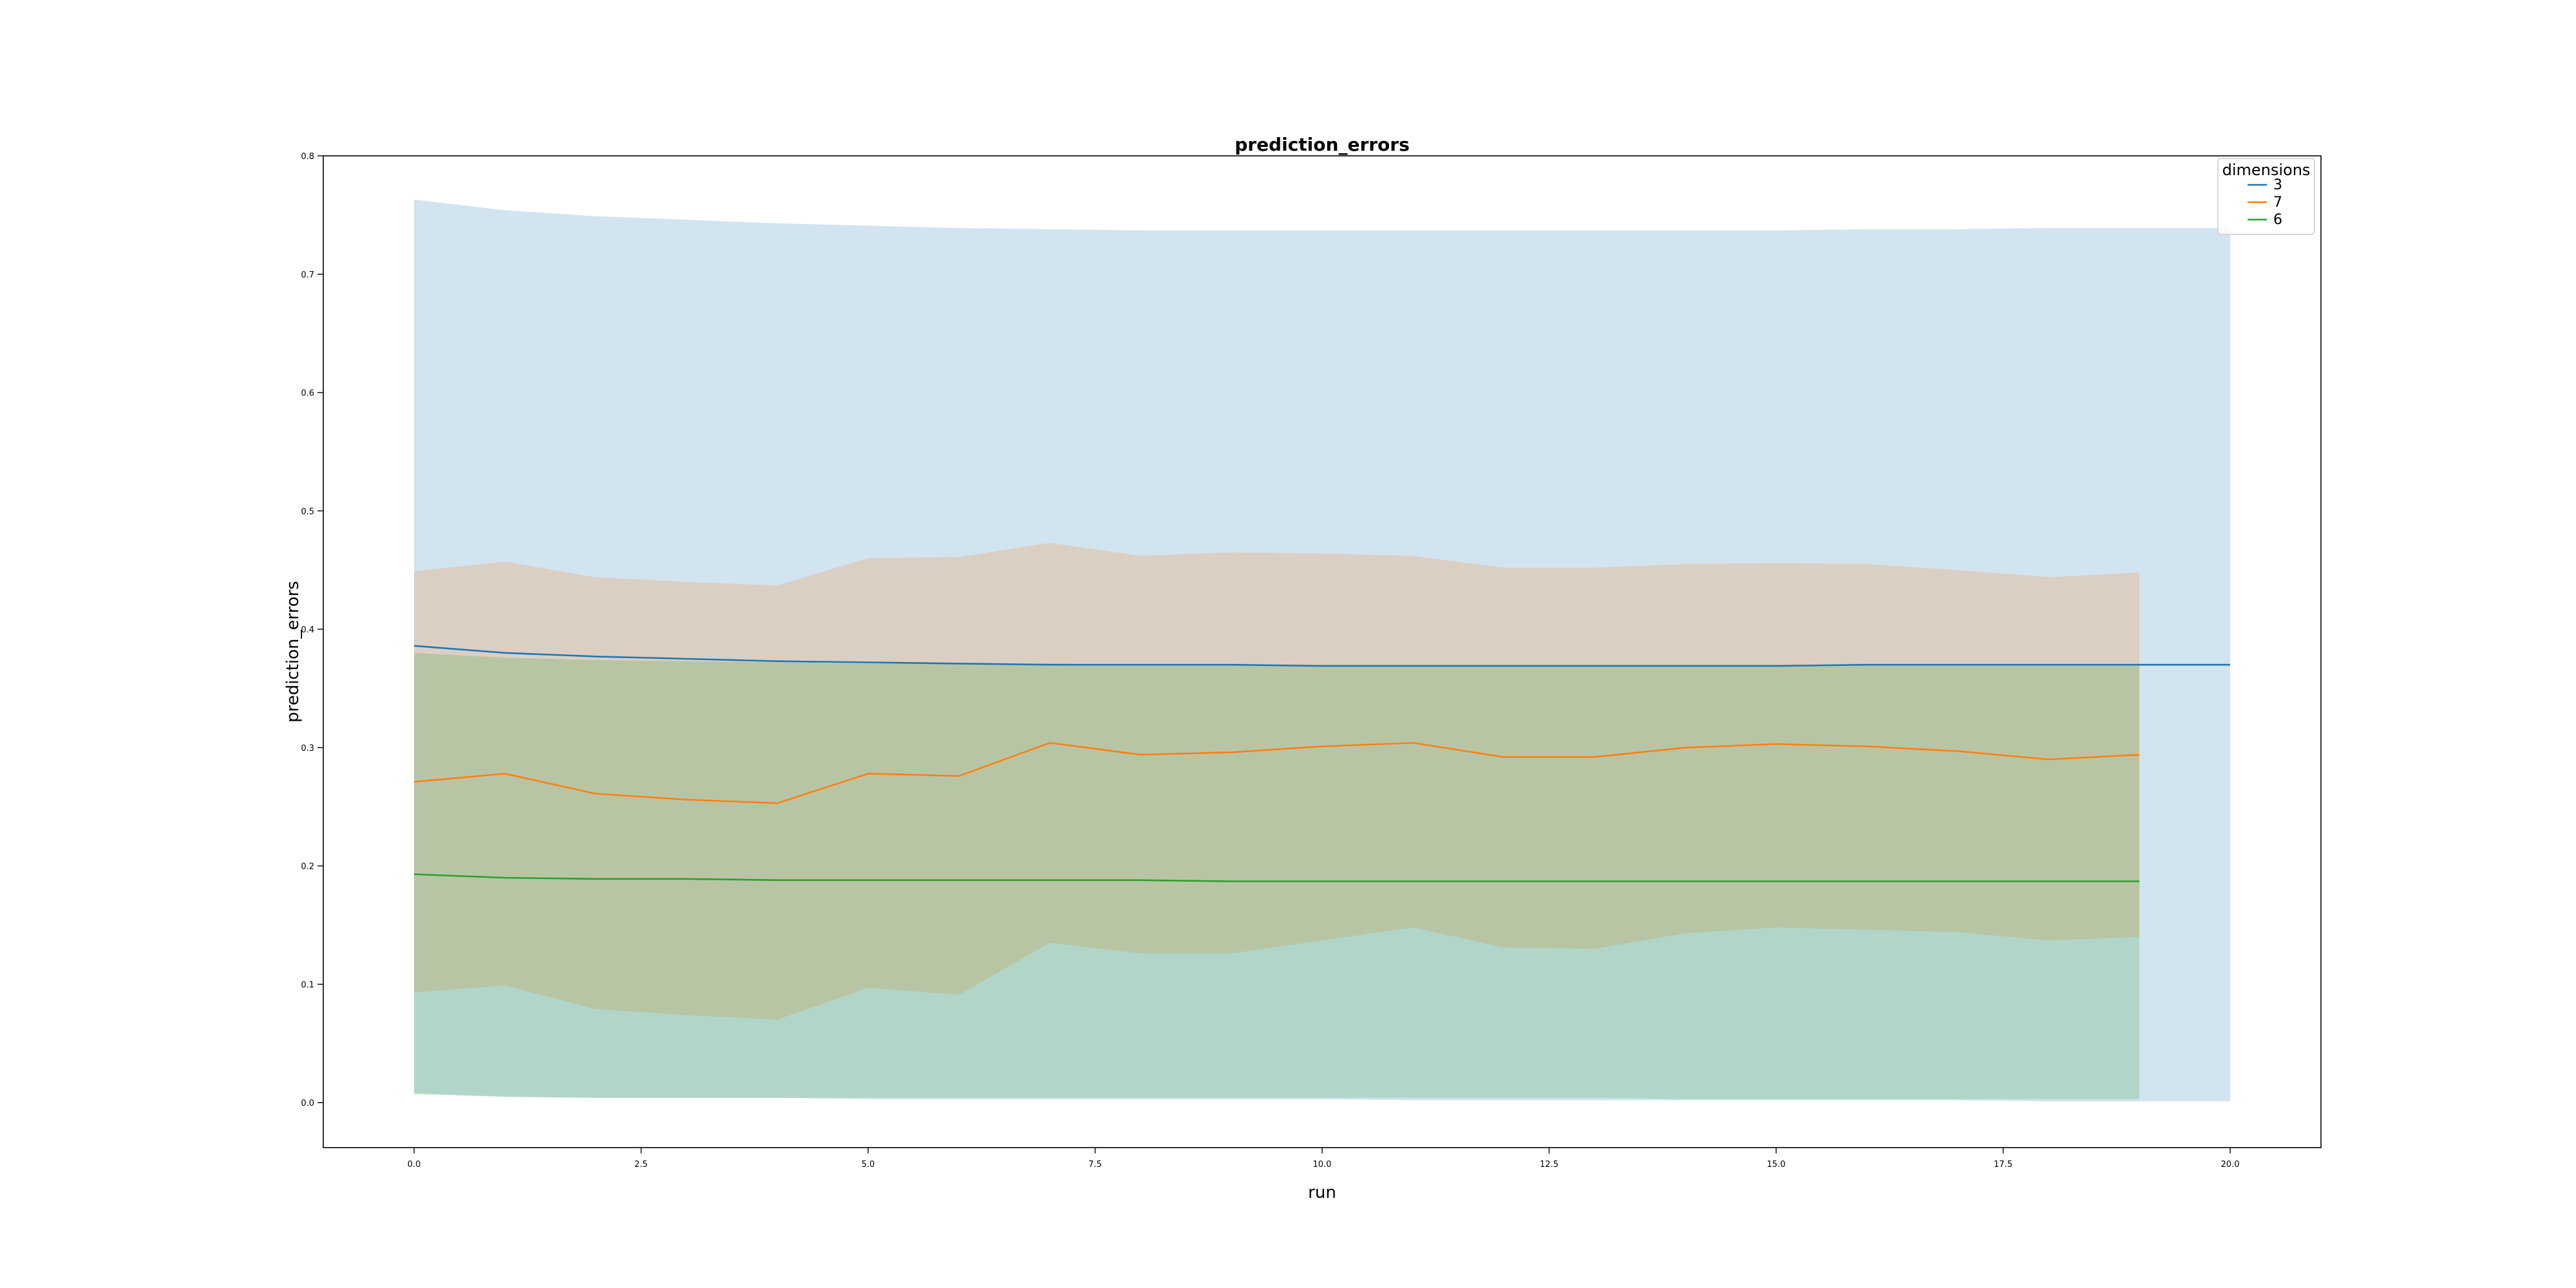 This screenshot has height=1288, width=2576. Describe the element at coordinates (307, 867) in the screenshot. I see `y-tick-label: 0.2` at that location.